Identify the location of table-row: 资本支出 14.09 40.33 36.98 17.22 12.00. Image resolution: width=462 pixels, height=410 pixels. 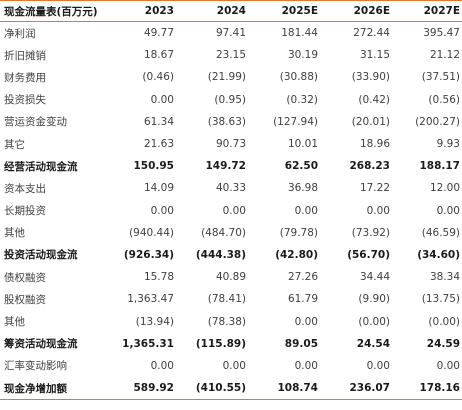
(231, 188).